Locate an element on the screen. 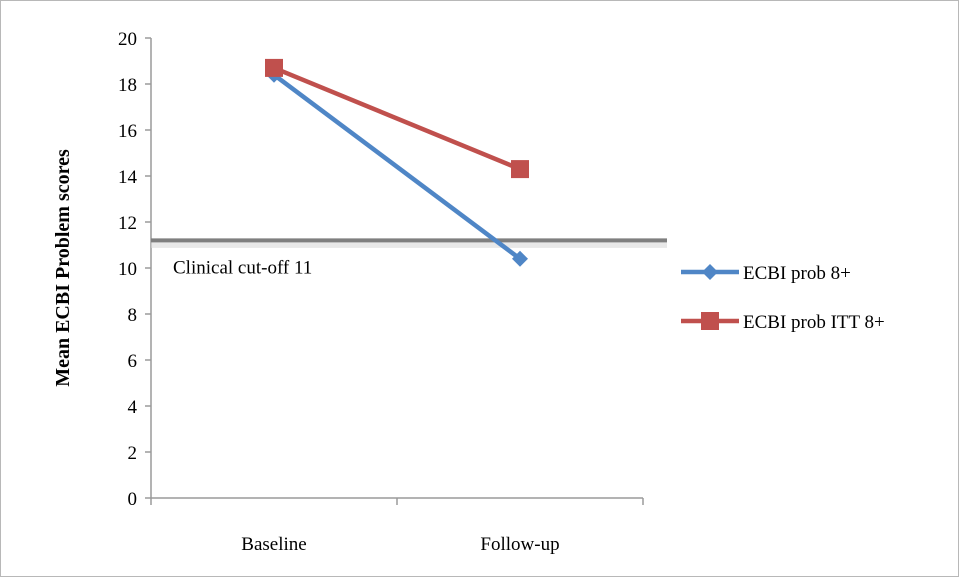  legend: ECBI prob 8+ ECBI prob ITT 8+ is located at coordinates (783, 298).